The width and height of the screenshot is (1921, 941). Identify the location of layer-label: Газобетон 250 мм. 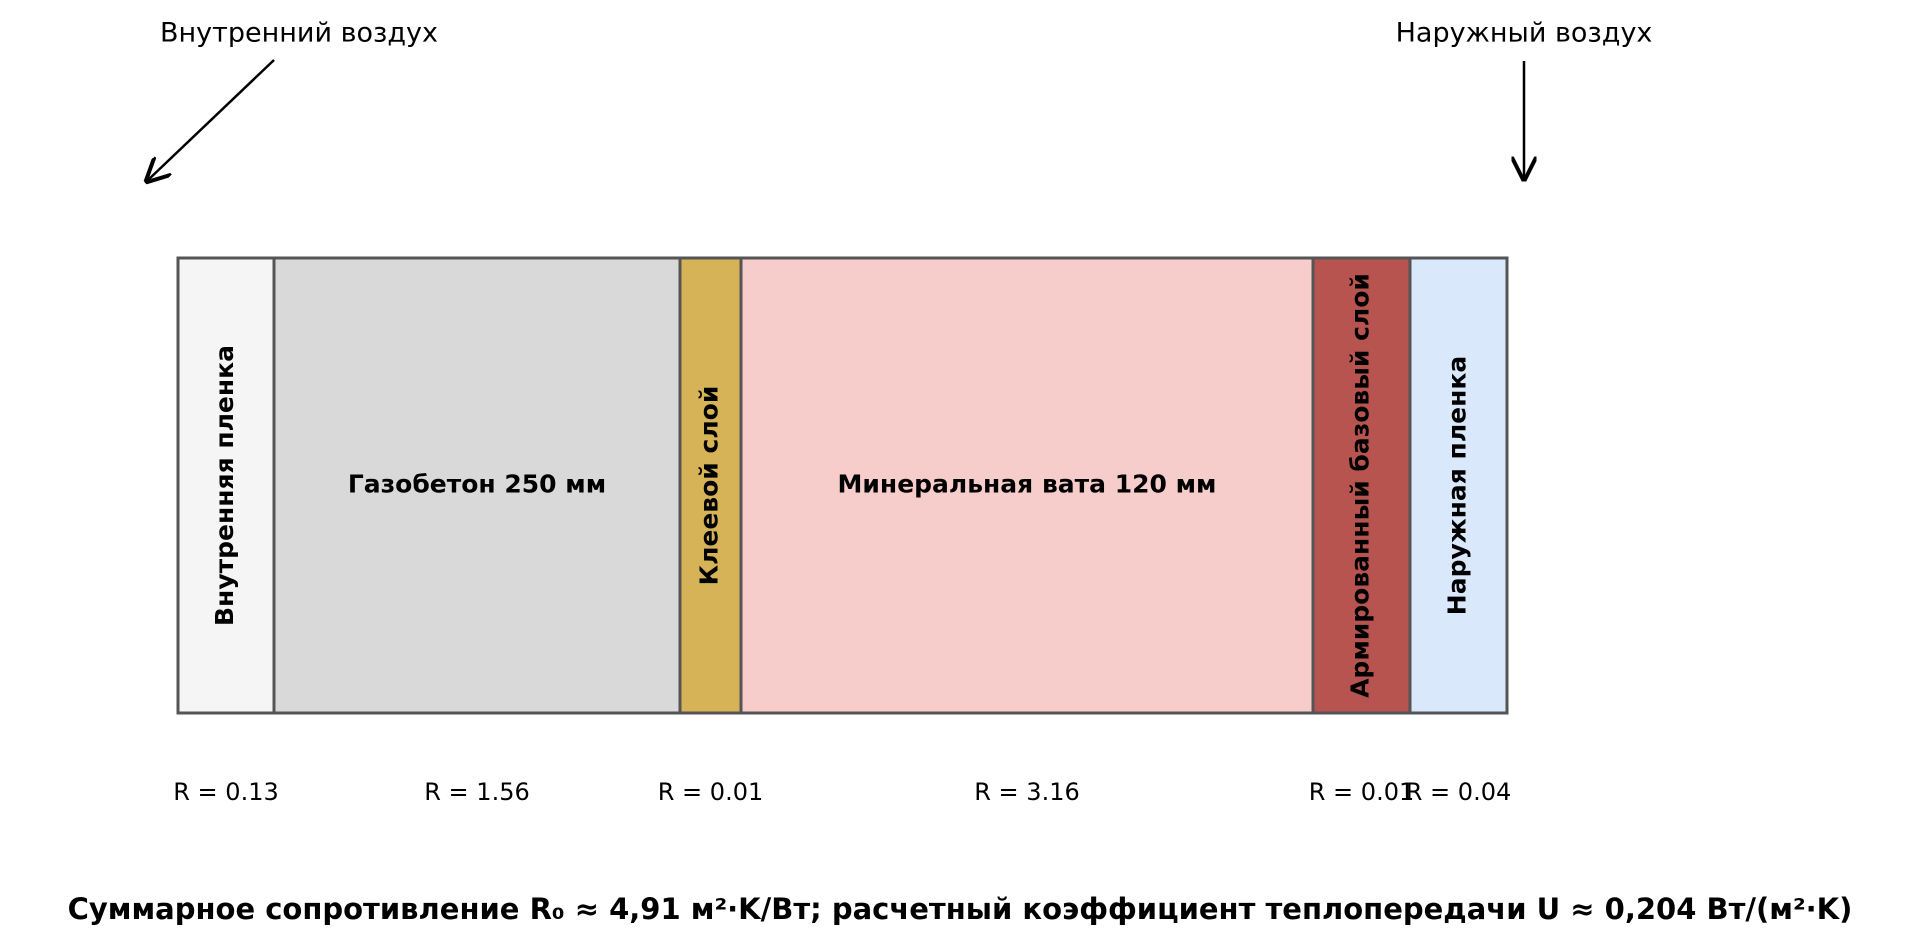
(477, 484).